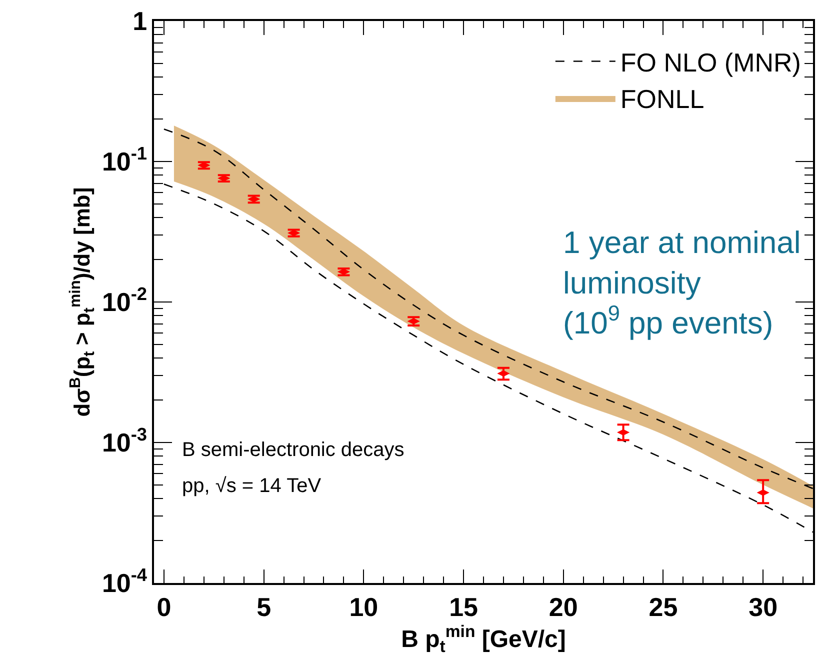  What do you see at coordinates (682, 283) in the screenshot?
I see `annotation: 1 year at nominal luminosity (10$^{9}$ pp events)` at bounding box center [682, 283].